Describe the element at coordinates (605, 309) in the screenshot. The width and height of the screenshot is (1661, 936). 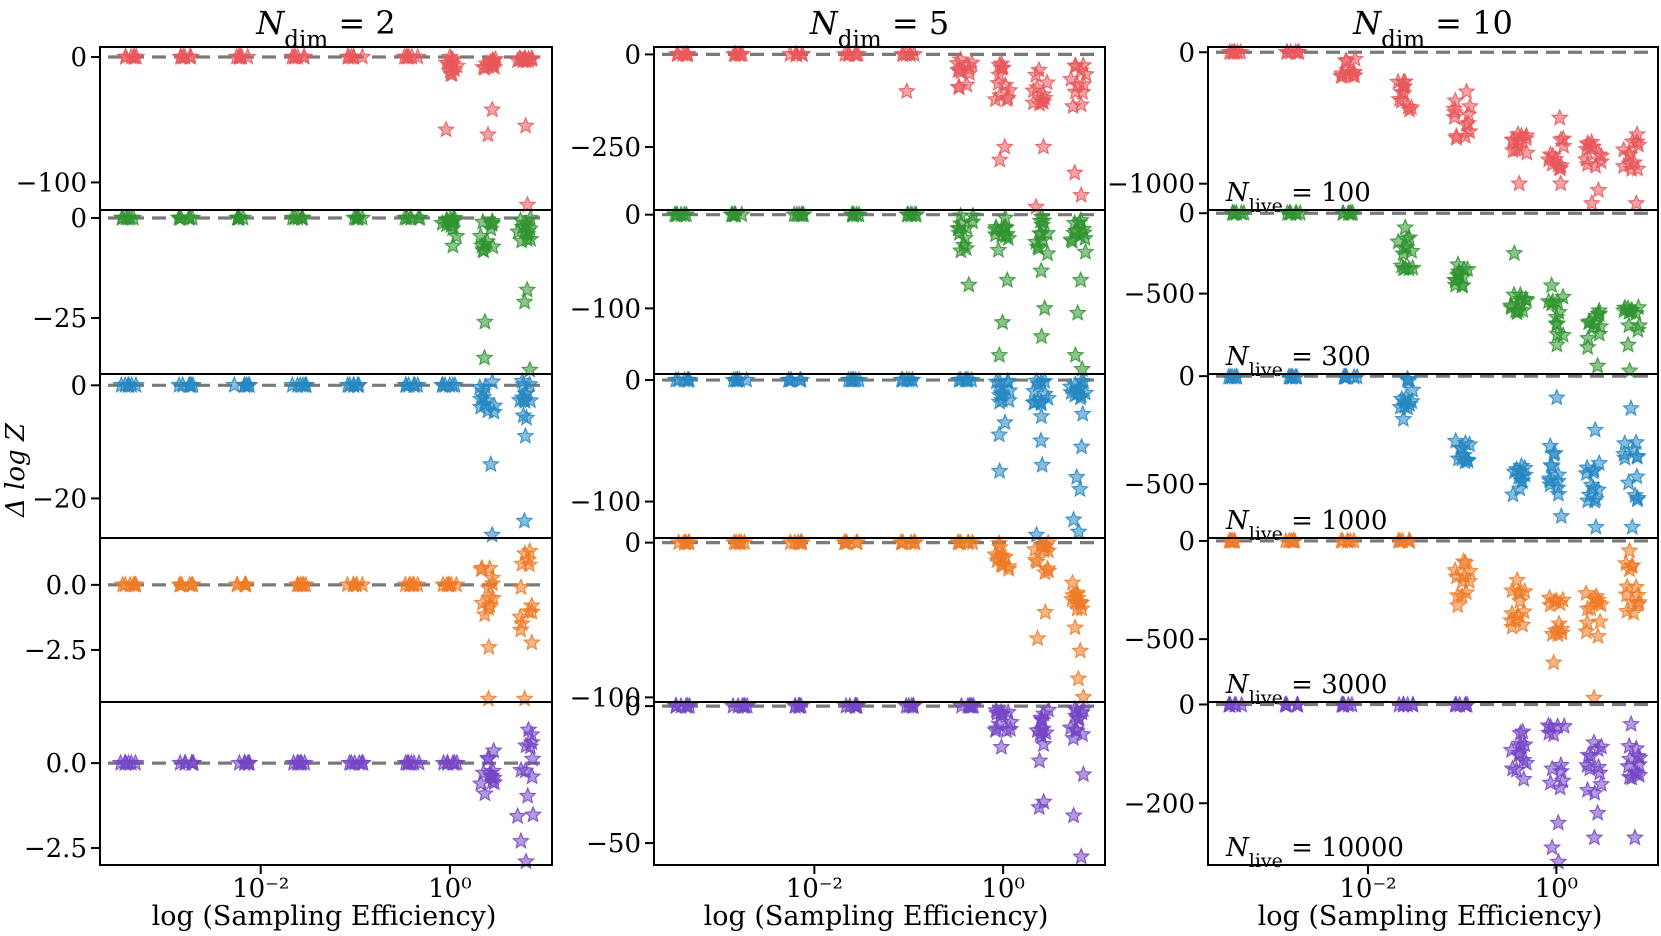
I see `y-tick-label: −100` at that location.